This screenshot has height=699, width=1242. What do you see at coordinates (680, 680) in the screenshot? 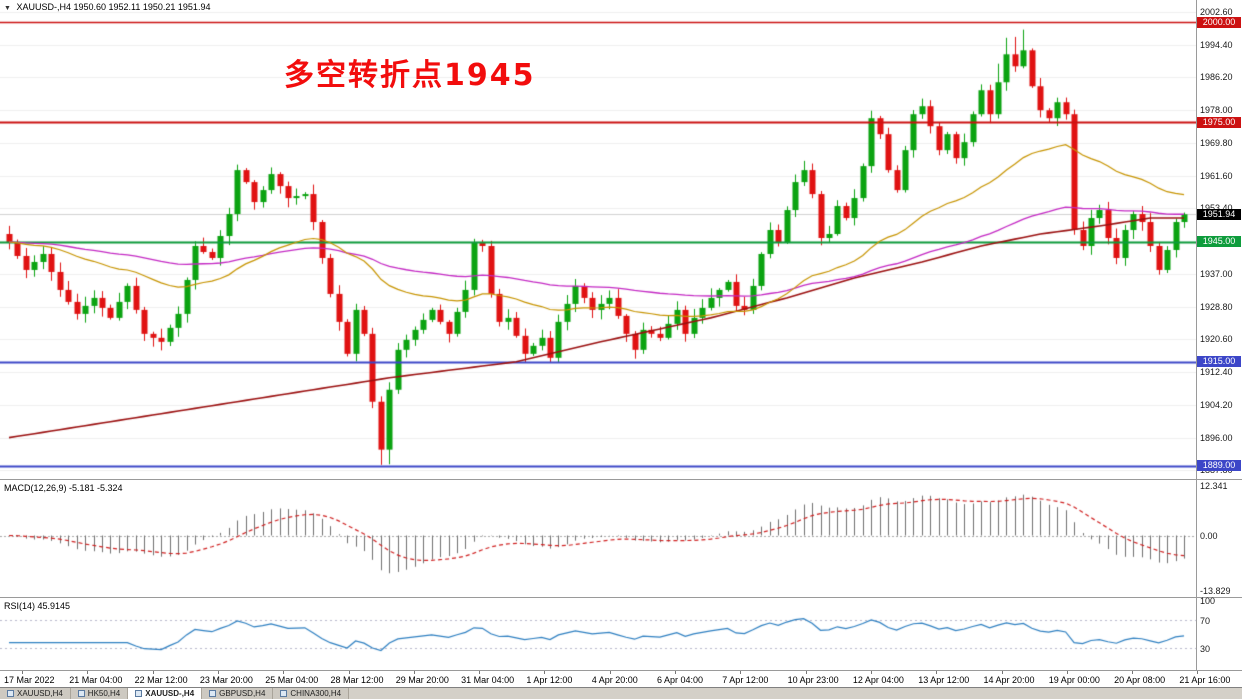
I see `time-axis-label: 6 Apr 04:00` at bounding box center [680, 680].